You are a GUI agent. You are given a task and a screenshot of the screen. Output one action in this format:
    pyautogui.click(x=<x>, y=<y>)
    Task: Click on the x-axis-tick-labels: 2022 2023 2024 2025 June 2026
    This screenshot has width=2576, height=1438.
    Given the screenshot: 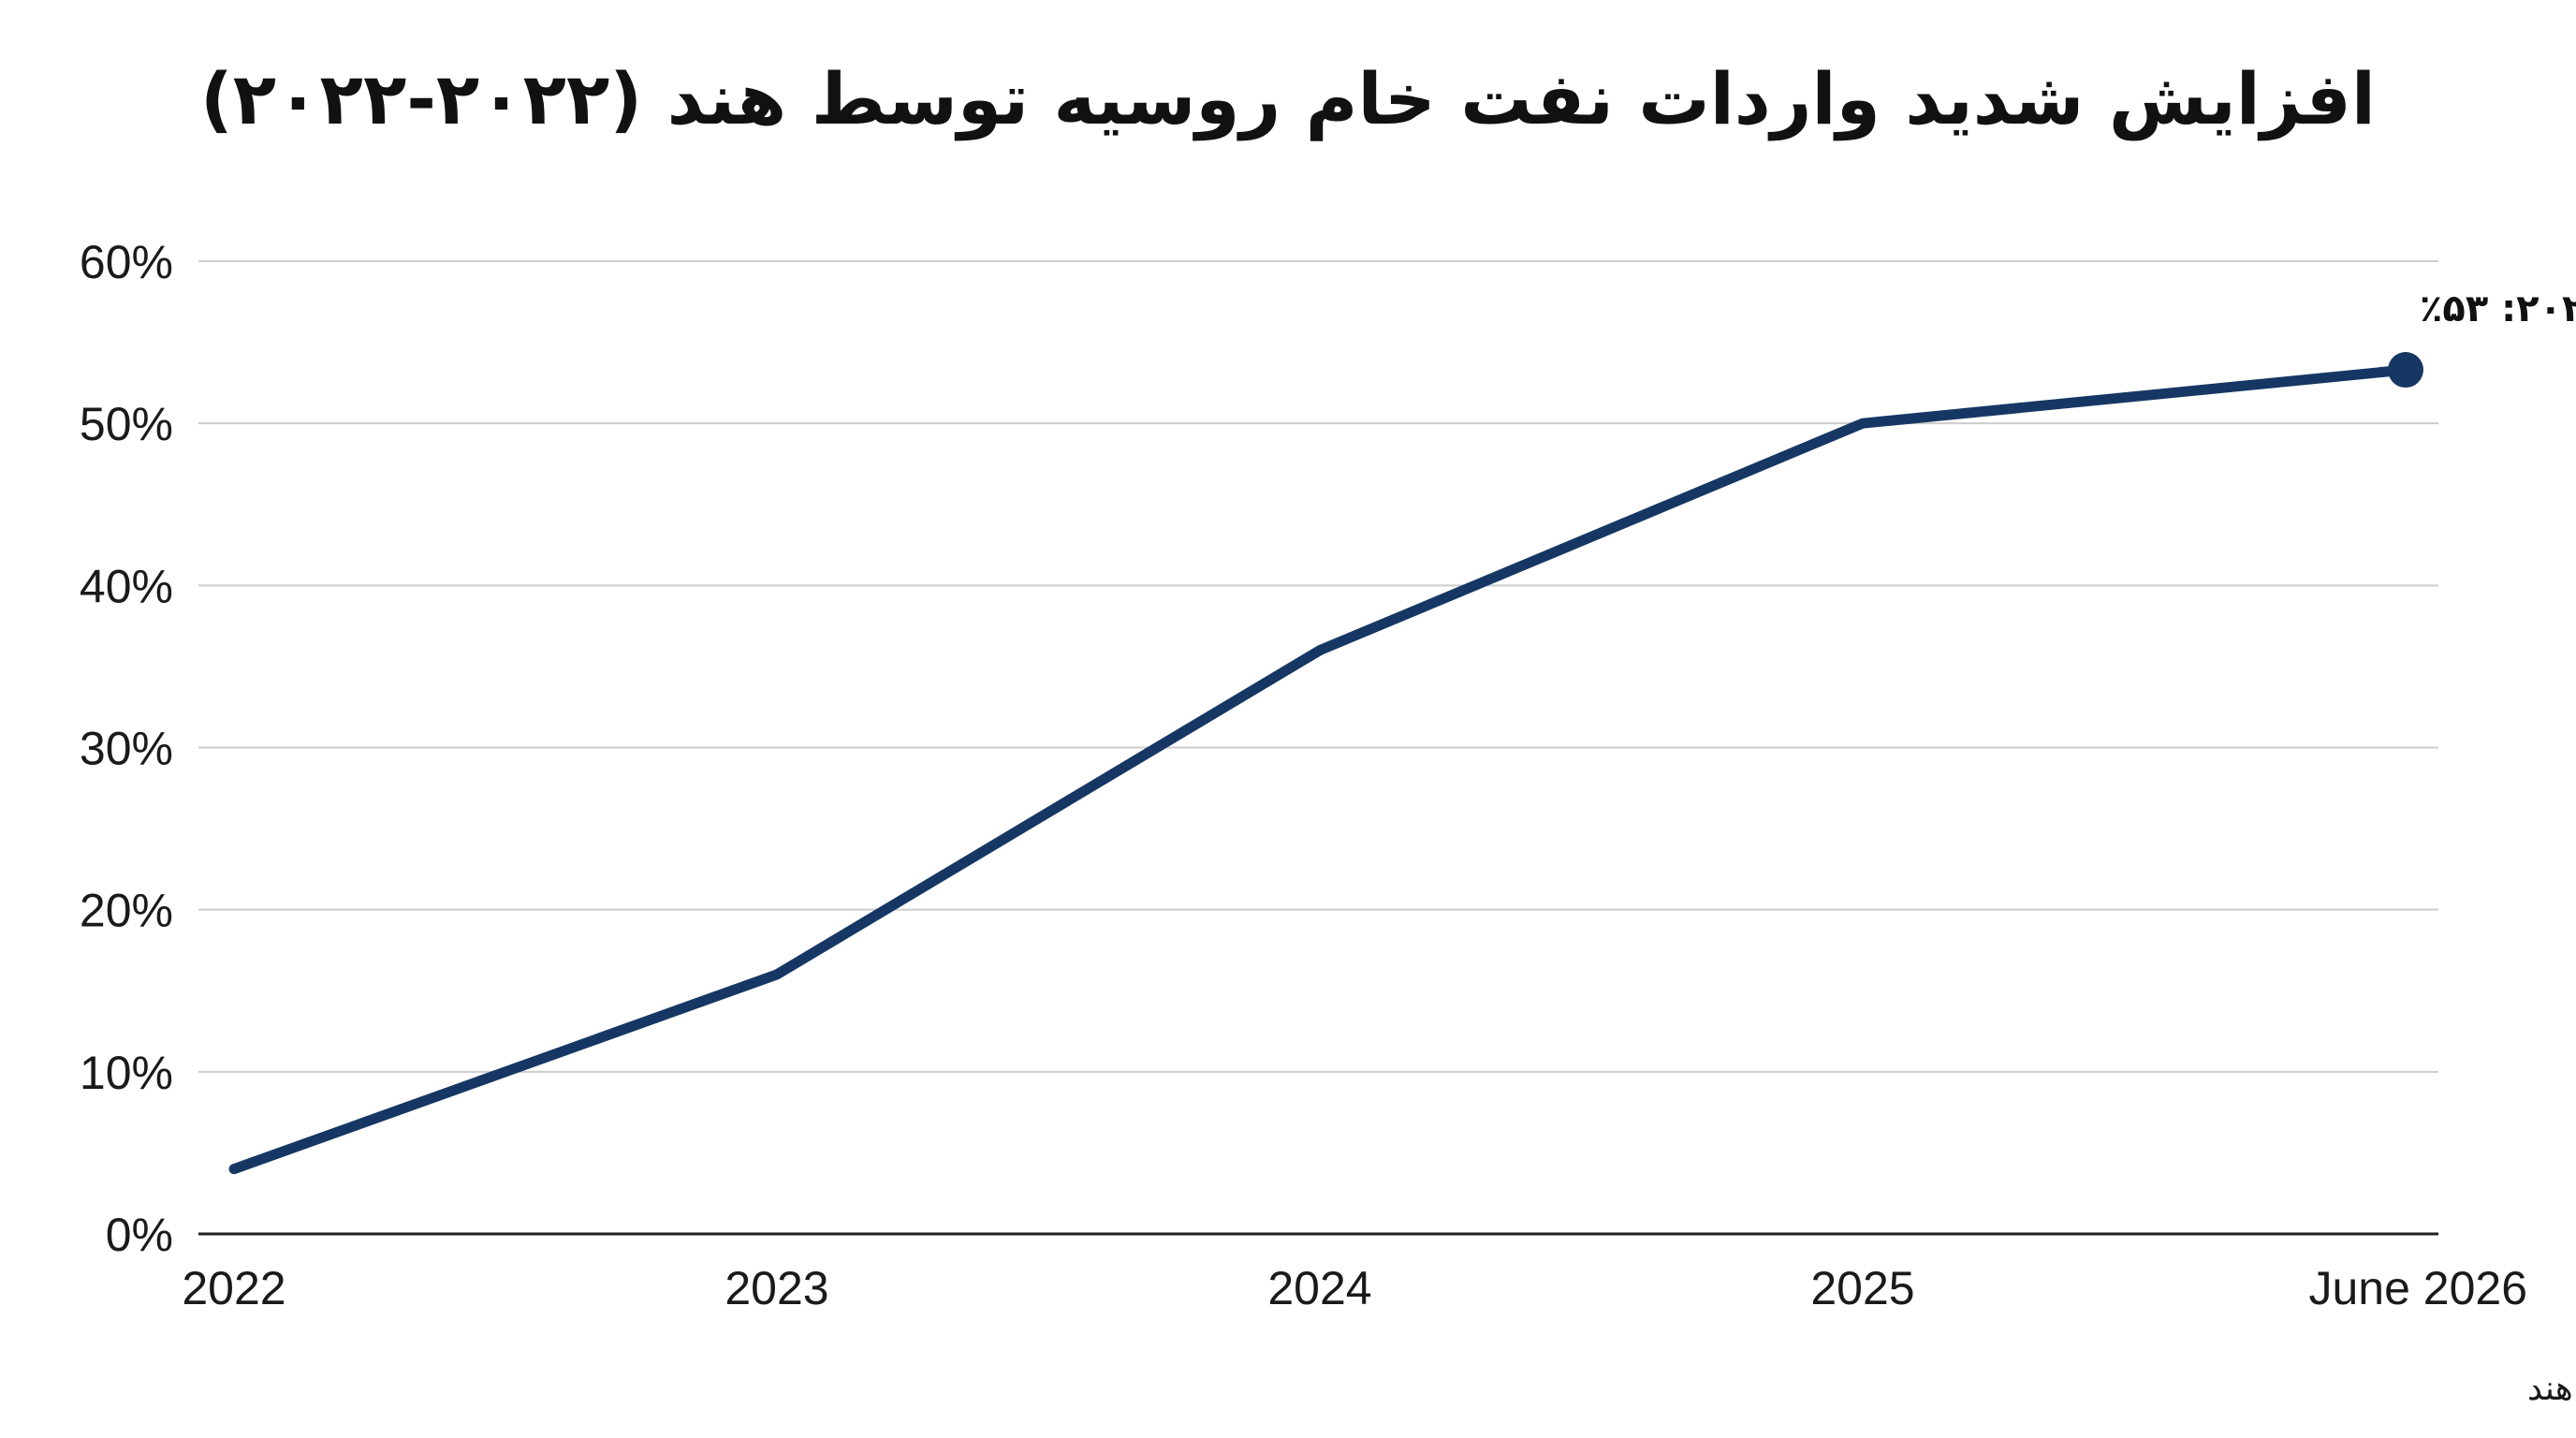 What is the action you would take?
    pyautogui.click(x=1354, y=1288)
    